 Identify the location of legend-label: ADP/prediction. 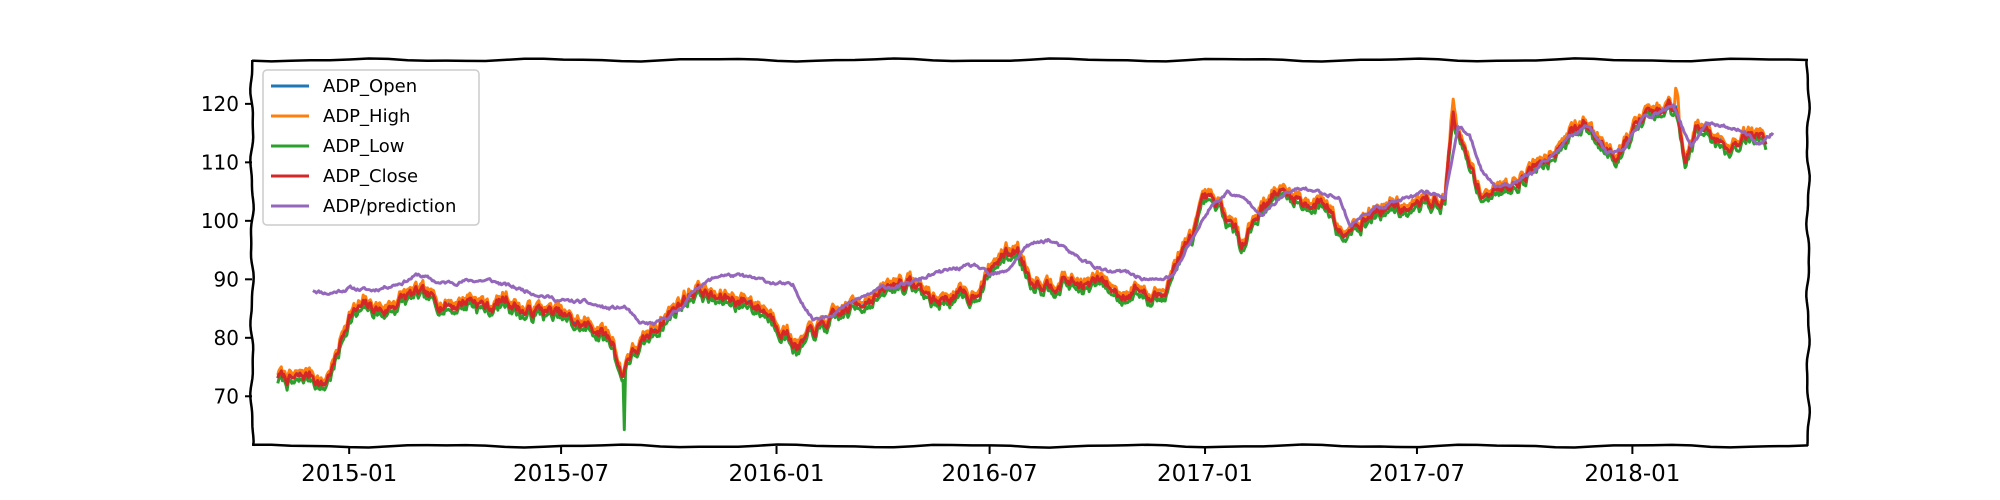
(389, 206).